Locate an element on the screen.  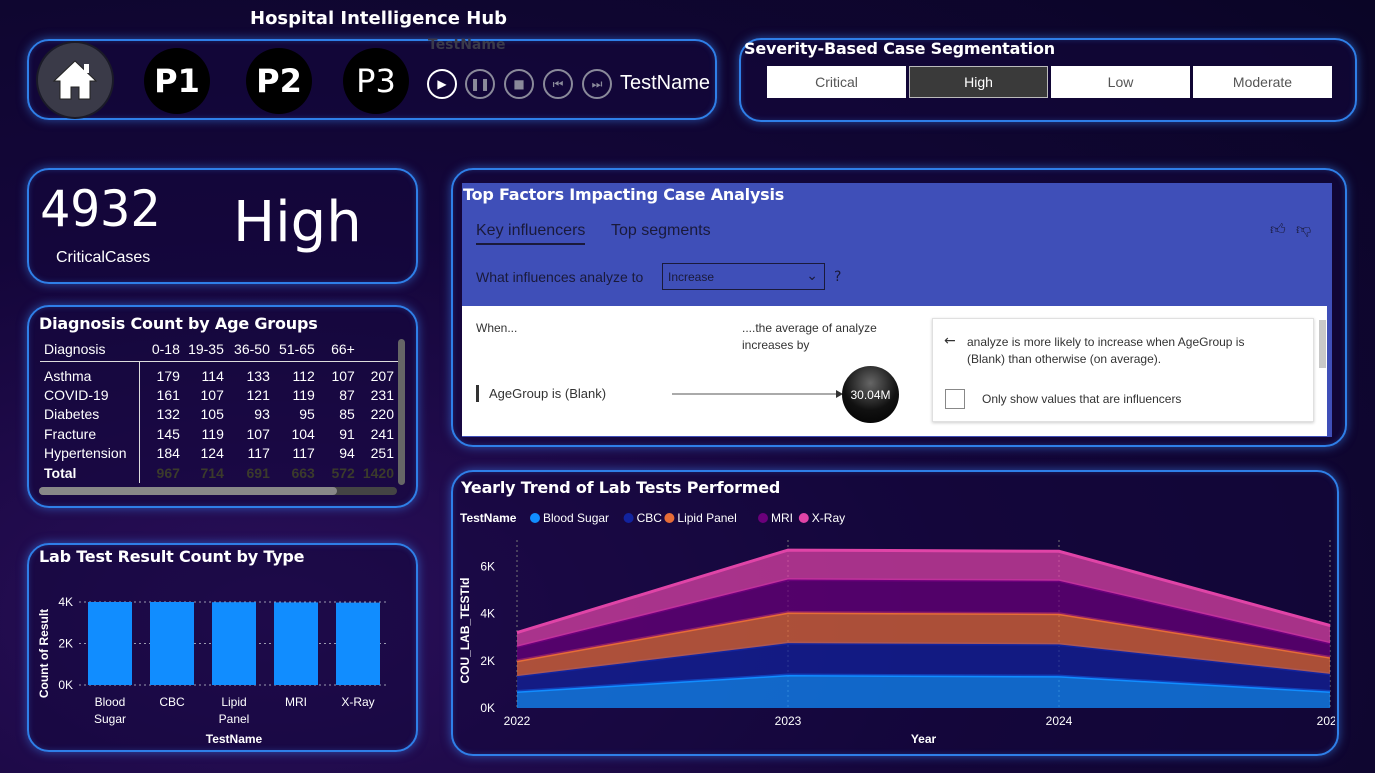
y-axis-title: COU_LAB_TESTId is located at coordinates (465, 630).